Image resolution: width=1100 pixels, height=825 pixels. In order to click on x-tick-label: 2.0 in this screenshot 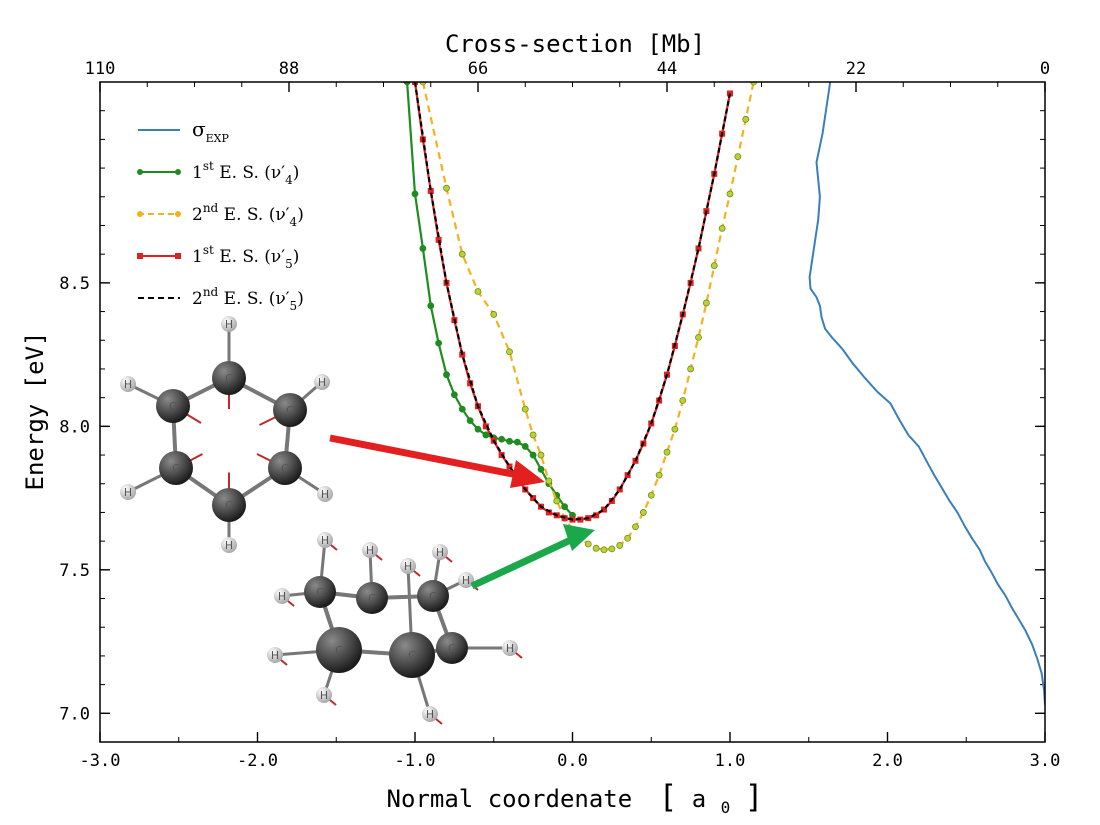, I will do `click(887, 761)`.